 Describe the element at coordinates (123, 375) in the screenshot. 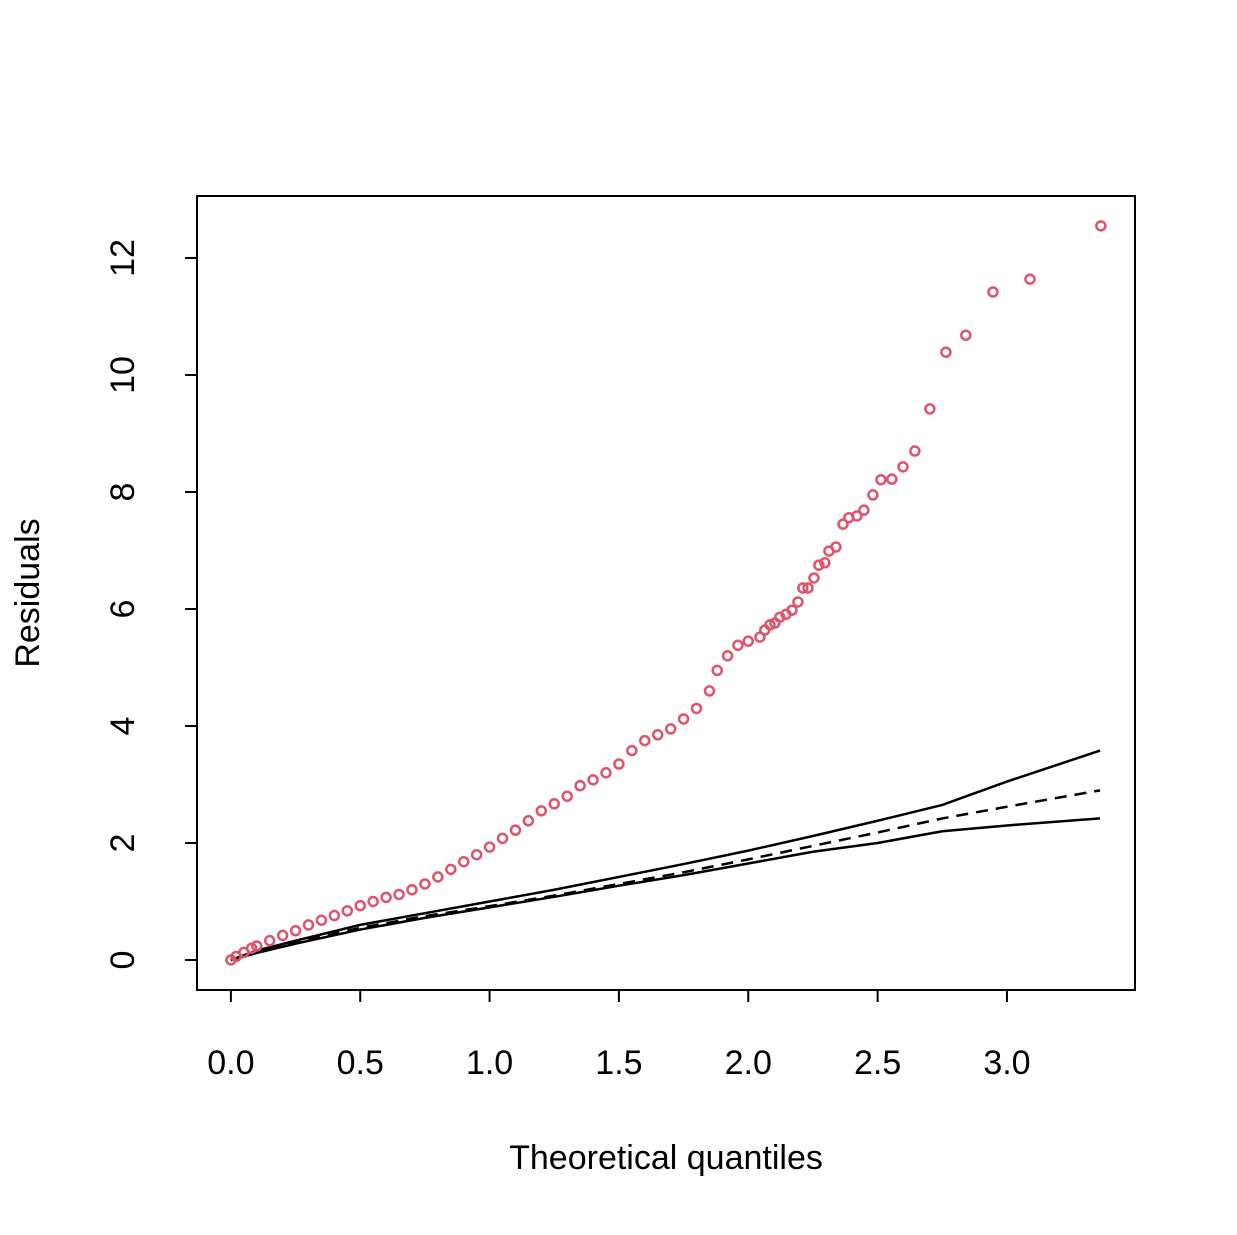

I see `y-tick-label: 10` at that location.